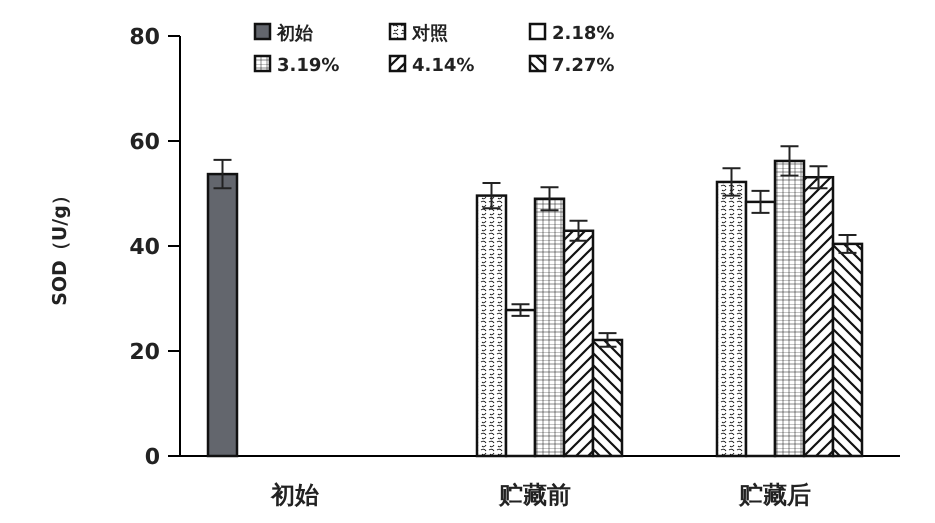 The width and height of the screenshot is (935, 523). Describe the element at coordinates (144, 352) in the screenshot. I see `y-tick-label: 20` at that location.